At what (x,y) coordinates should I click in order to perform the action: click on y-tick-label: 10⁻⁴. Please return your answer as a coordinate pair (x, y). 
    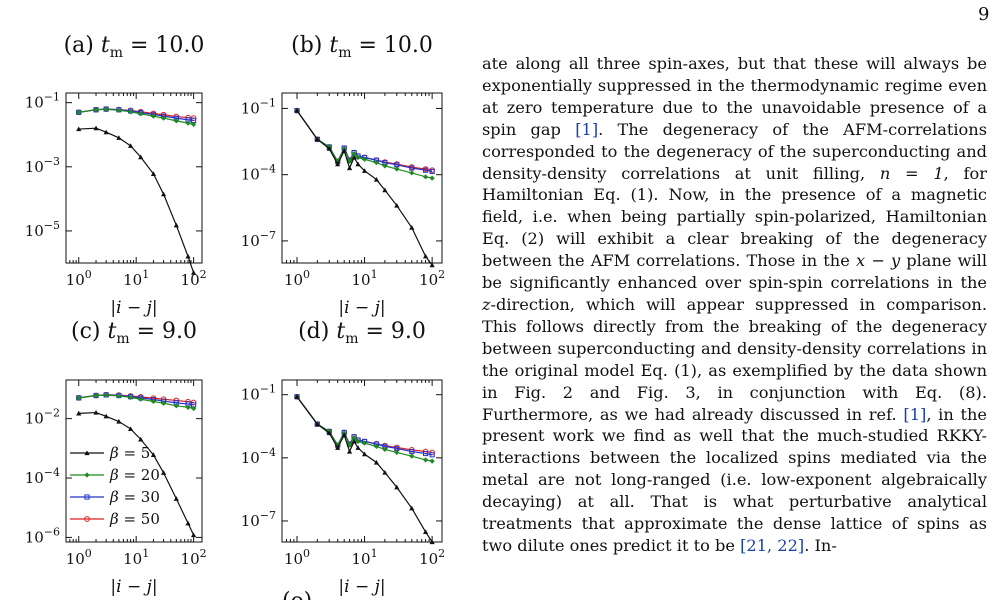
    Looking at the image, I should click on (42, 476).